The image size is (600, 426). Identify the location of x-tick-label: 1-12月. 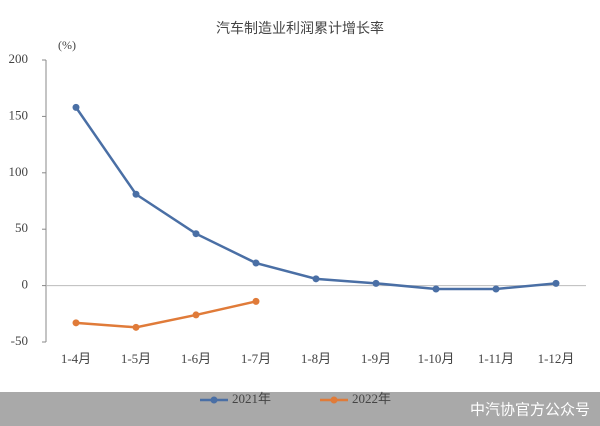
(556, 358).